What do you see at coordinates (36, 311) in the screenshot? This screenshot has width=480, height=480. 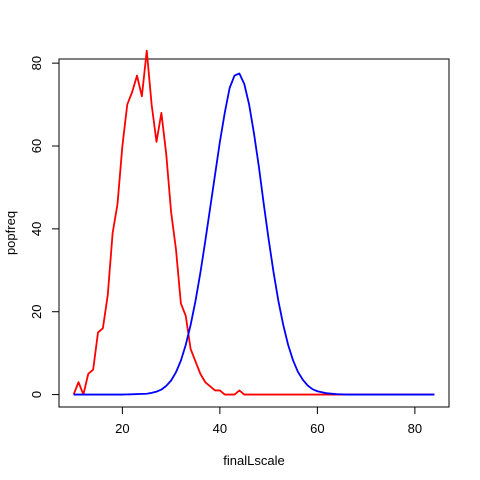 I see `y-tick-label-20: 20` at bounding box center [36, 311].